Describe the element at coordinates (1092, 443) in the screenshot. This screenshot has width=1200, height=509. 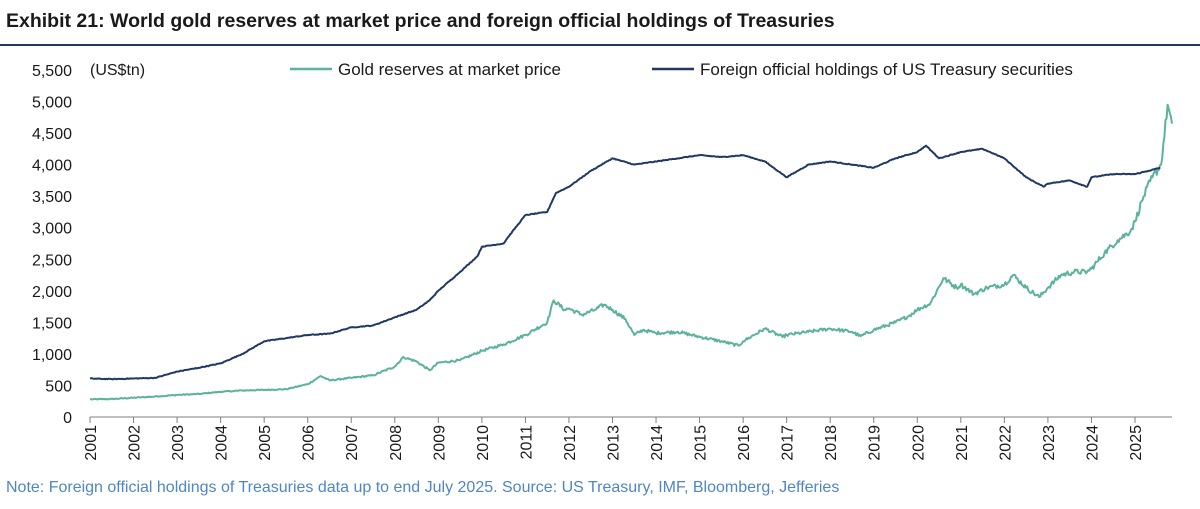
I see `x-tick-label: 2024` at that location.